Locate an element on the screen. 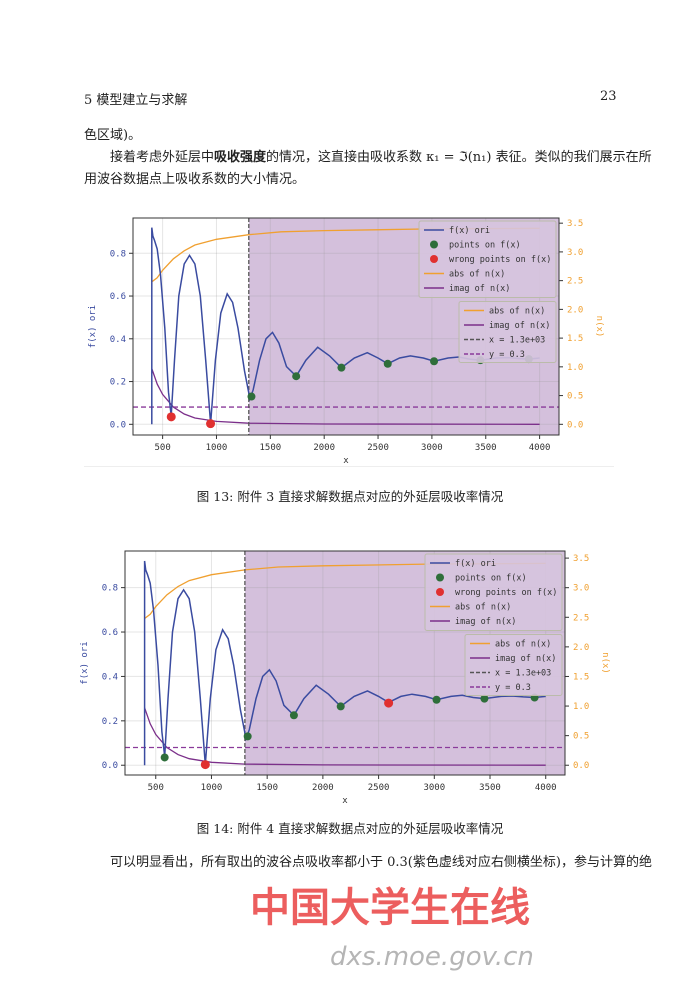 The width and height of the screenshot is (700, 989). y-tick-label: 0.4 is located at coordinates (118, 340).